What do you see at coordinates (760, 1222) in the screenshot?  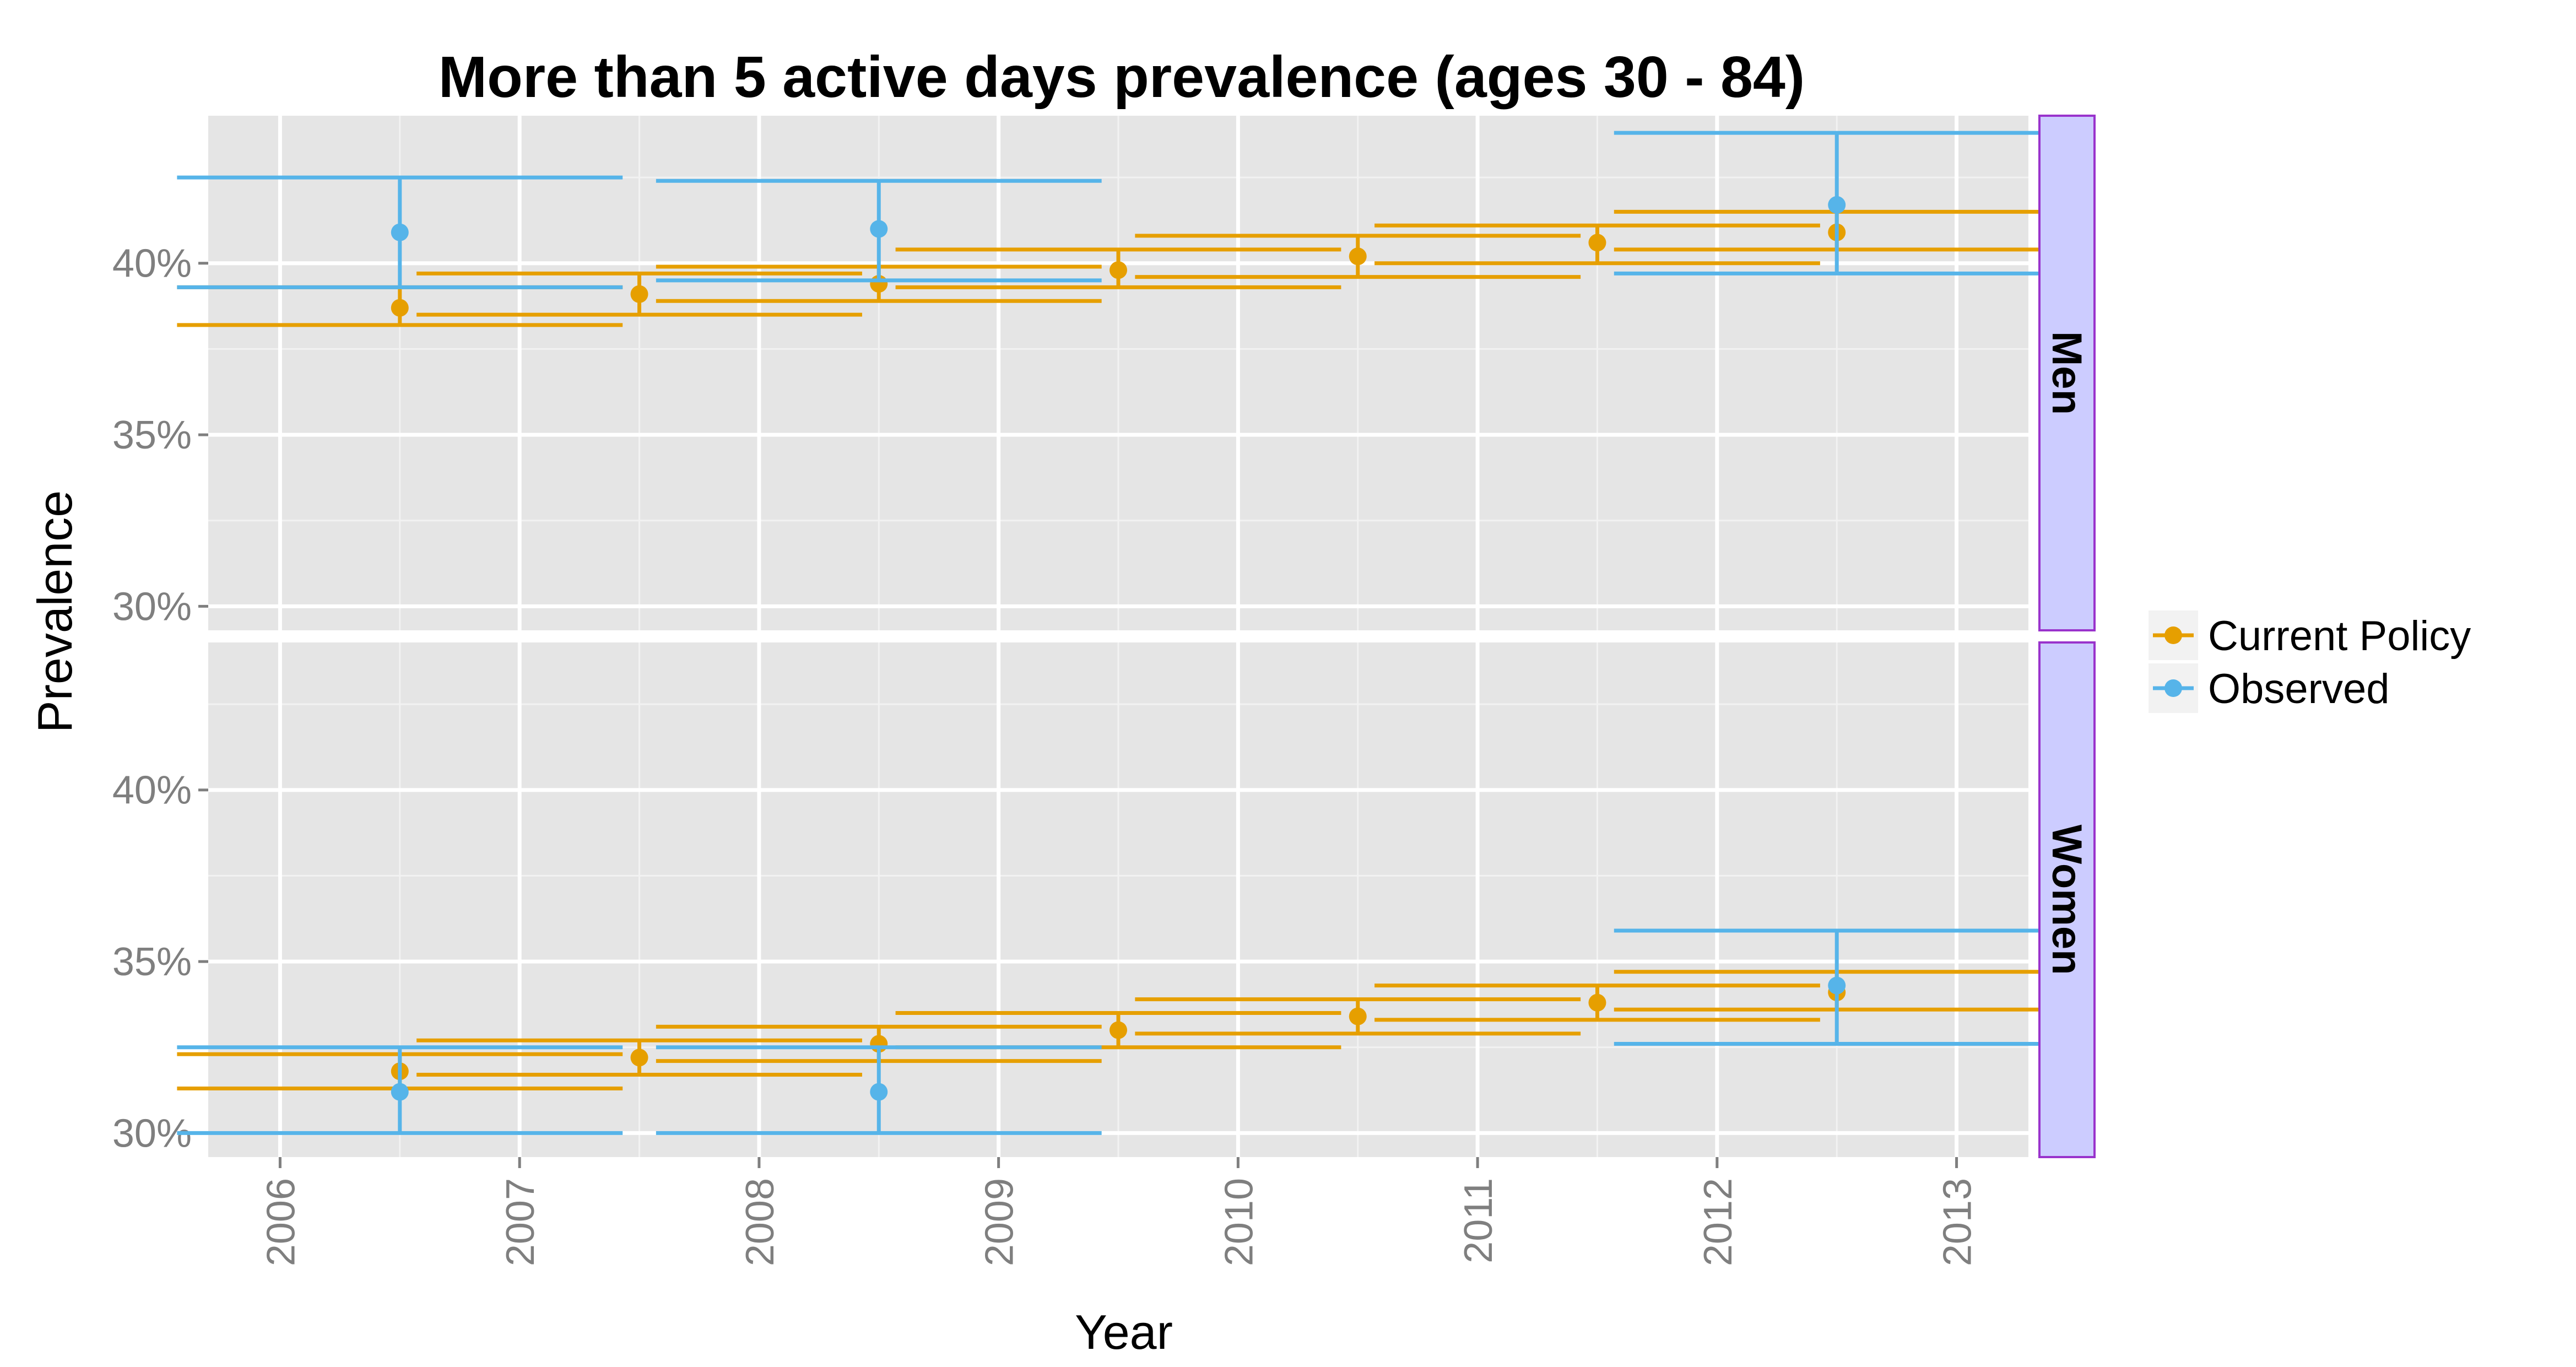 I see `x-tick-label: 2008` at bounding box center [760, 1222].